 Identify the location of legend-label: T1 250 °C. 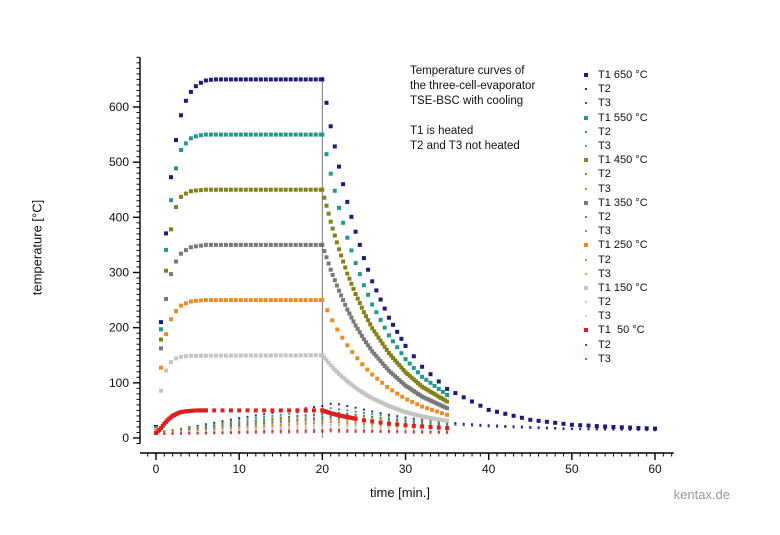
(623, 245).